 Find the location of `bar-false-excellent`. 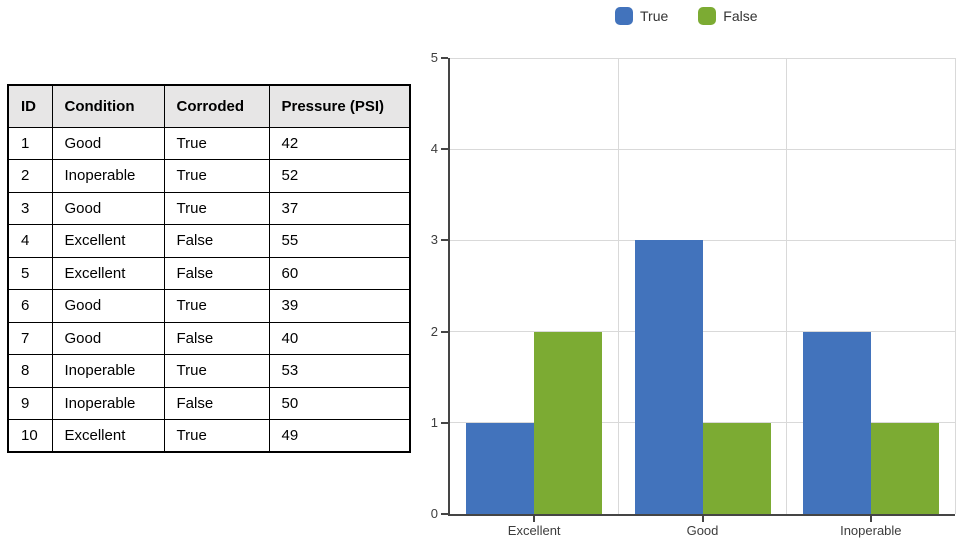

bar-false-excellent is located at coordinates (568, 422).